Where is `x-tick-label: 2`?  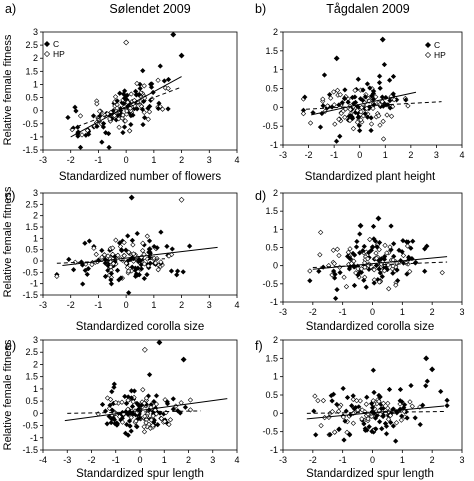 x-tick-label: 2 is located at coordinates (432, 460).